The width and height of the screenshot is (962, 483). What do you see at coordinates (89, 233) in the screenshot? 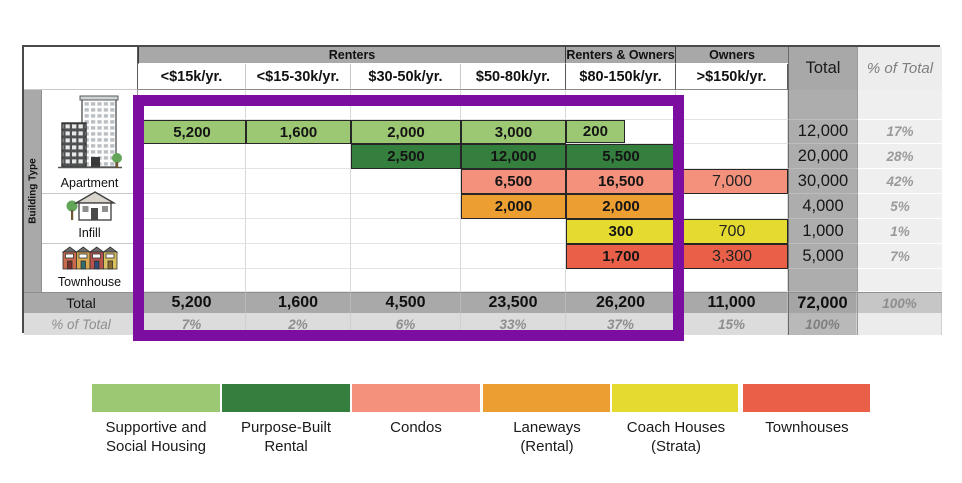
I see `building-type-label-infill: Infill` at bounding box center [89, 233].